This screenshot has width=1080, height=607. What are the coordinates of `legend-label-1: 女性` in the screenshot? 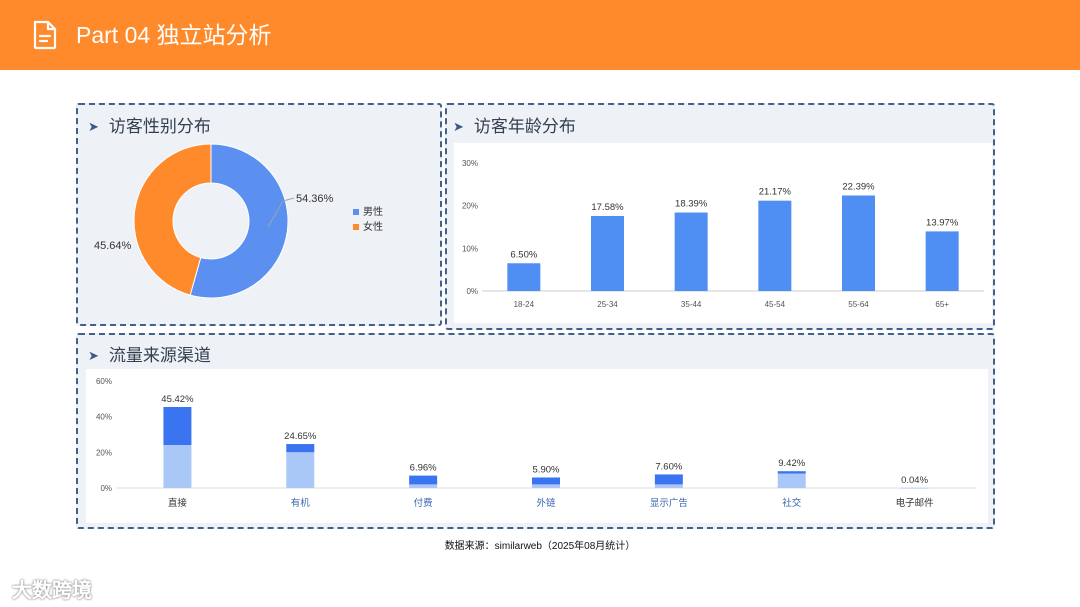 It's located at (373, 226).